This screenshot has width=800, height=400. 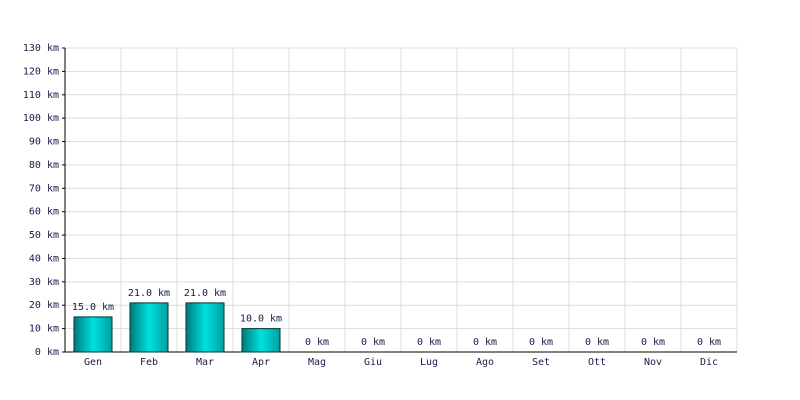 What do you see at coordinates (429, 362) in the screenshot?
I see `x-tick-label: Lug` at bounding box center [429, 362].